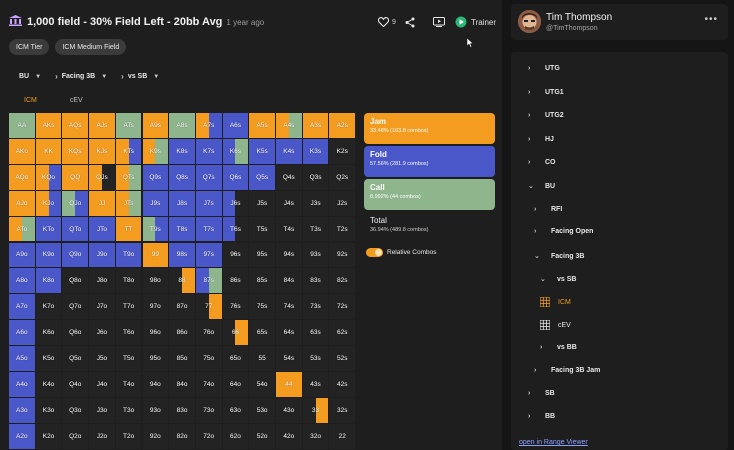  Describe the element at coordinates (91, 47) in the screenshot. I see `chip-icm-medium-field: ICM Medium Field` at that location.